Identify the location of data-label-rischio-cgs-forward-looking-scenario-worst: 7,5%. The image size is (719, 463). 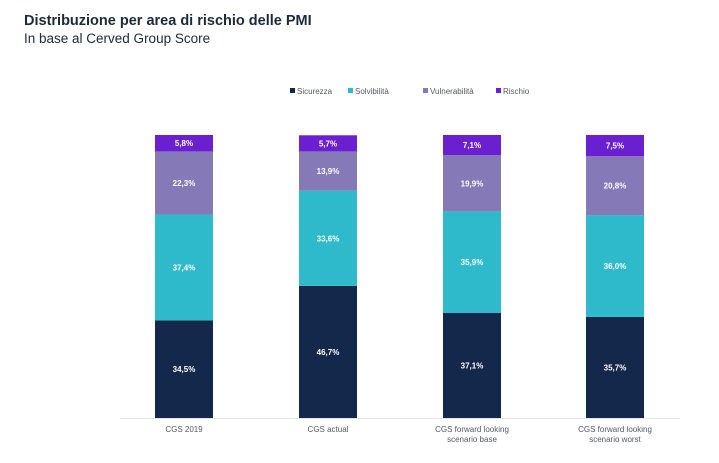
(615, 146).